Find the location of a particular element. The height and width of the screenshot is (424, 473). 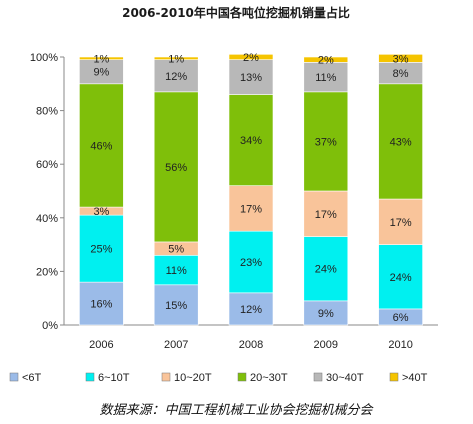

chart-title: 2006-2010年中国各吨位挖掘机销量占比 is located at coordinates (236, 12).